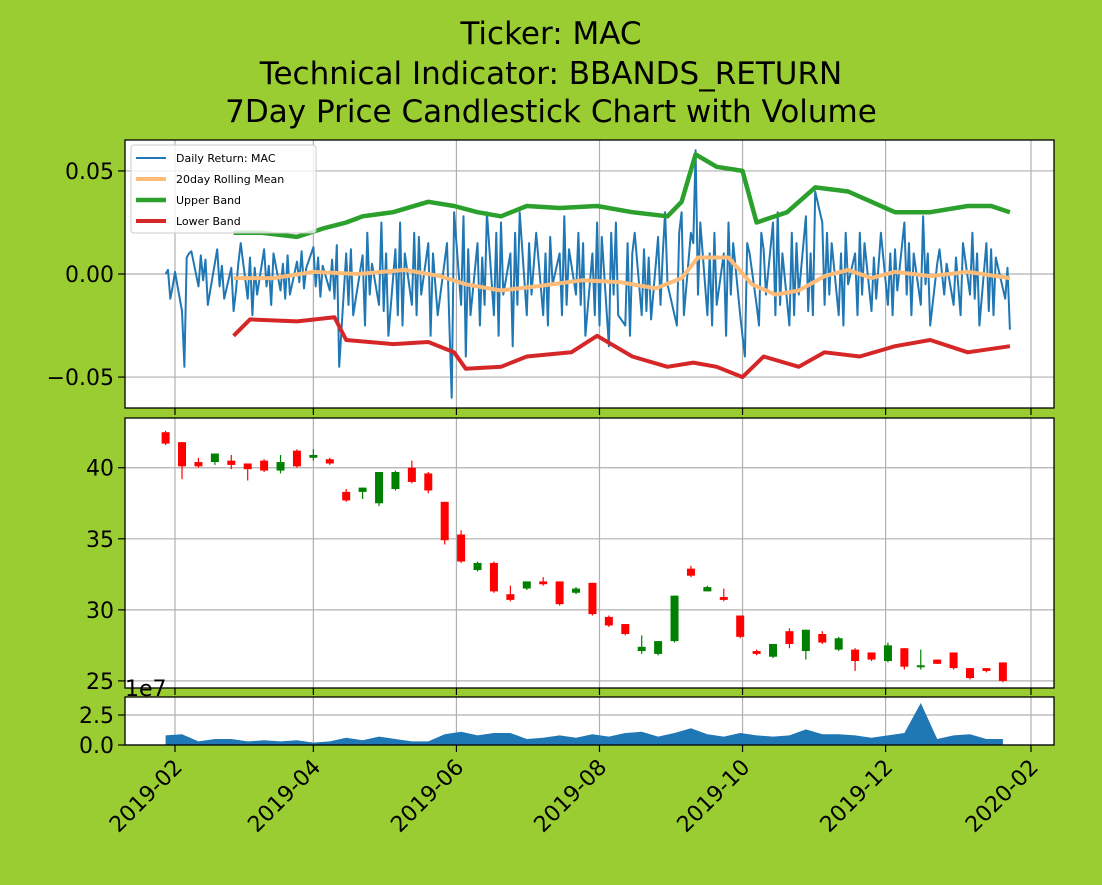 This screenshot has height=885, width=1102. Describe the element at coordinates (100, 611) in the screenshot. I see `y-tick-label: 30` at that location.